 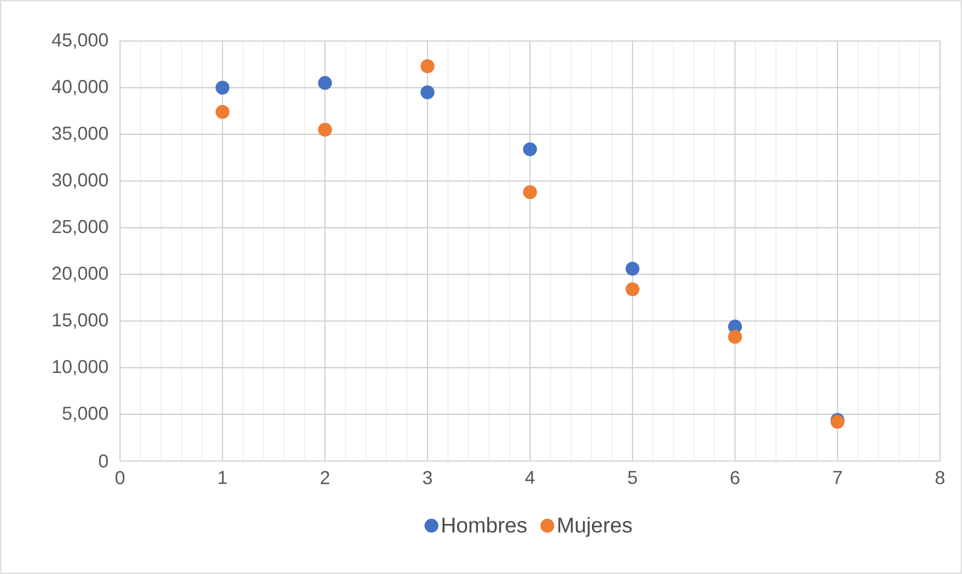 I want to click on x-tick-label: 7, so click(x=837, y=477).